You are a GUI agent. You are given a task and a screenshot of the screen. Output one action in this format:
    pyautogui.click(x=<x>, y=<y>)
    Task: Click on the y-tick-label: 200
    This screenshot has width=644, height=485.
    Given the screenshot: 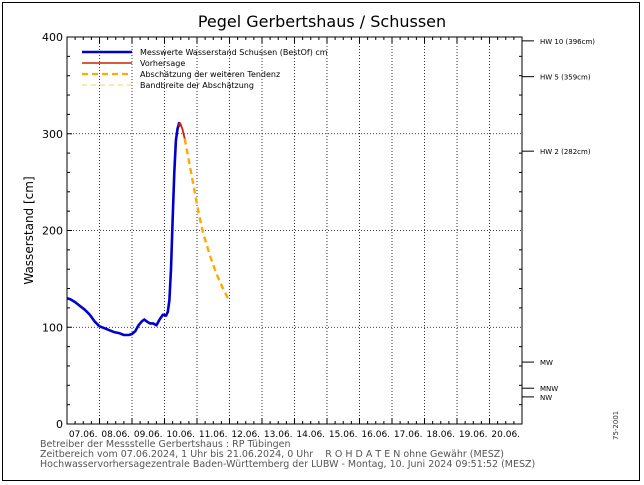 What is the action you would take?
    pyautogui.click(x=52, y=231)
    